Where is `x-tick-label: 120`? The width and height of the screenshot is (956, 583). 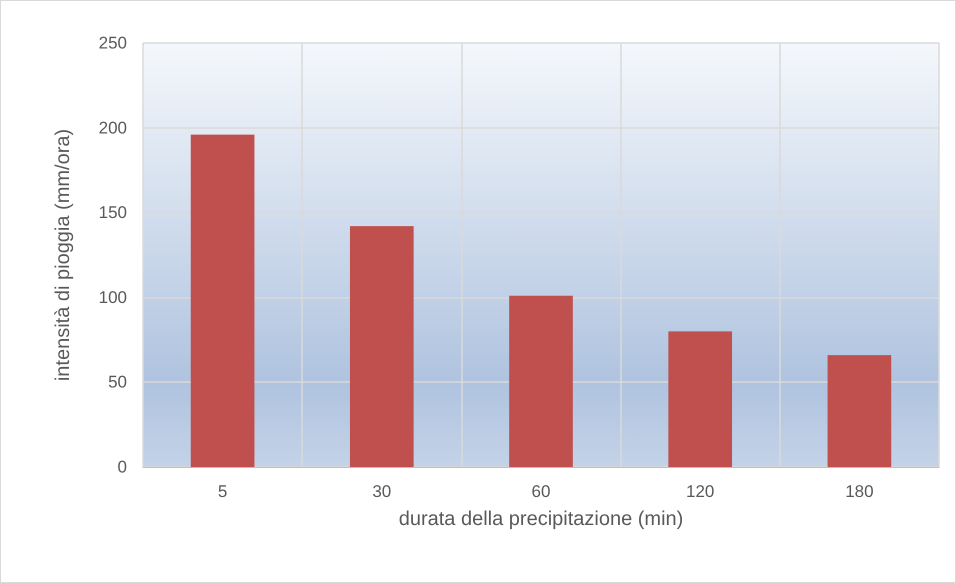
x-tick-label: 120 is located at coordinates (700, 491).